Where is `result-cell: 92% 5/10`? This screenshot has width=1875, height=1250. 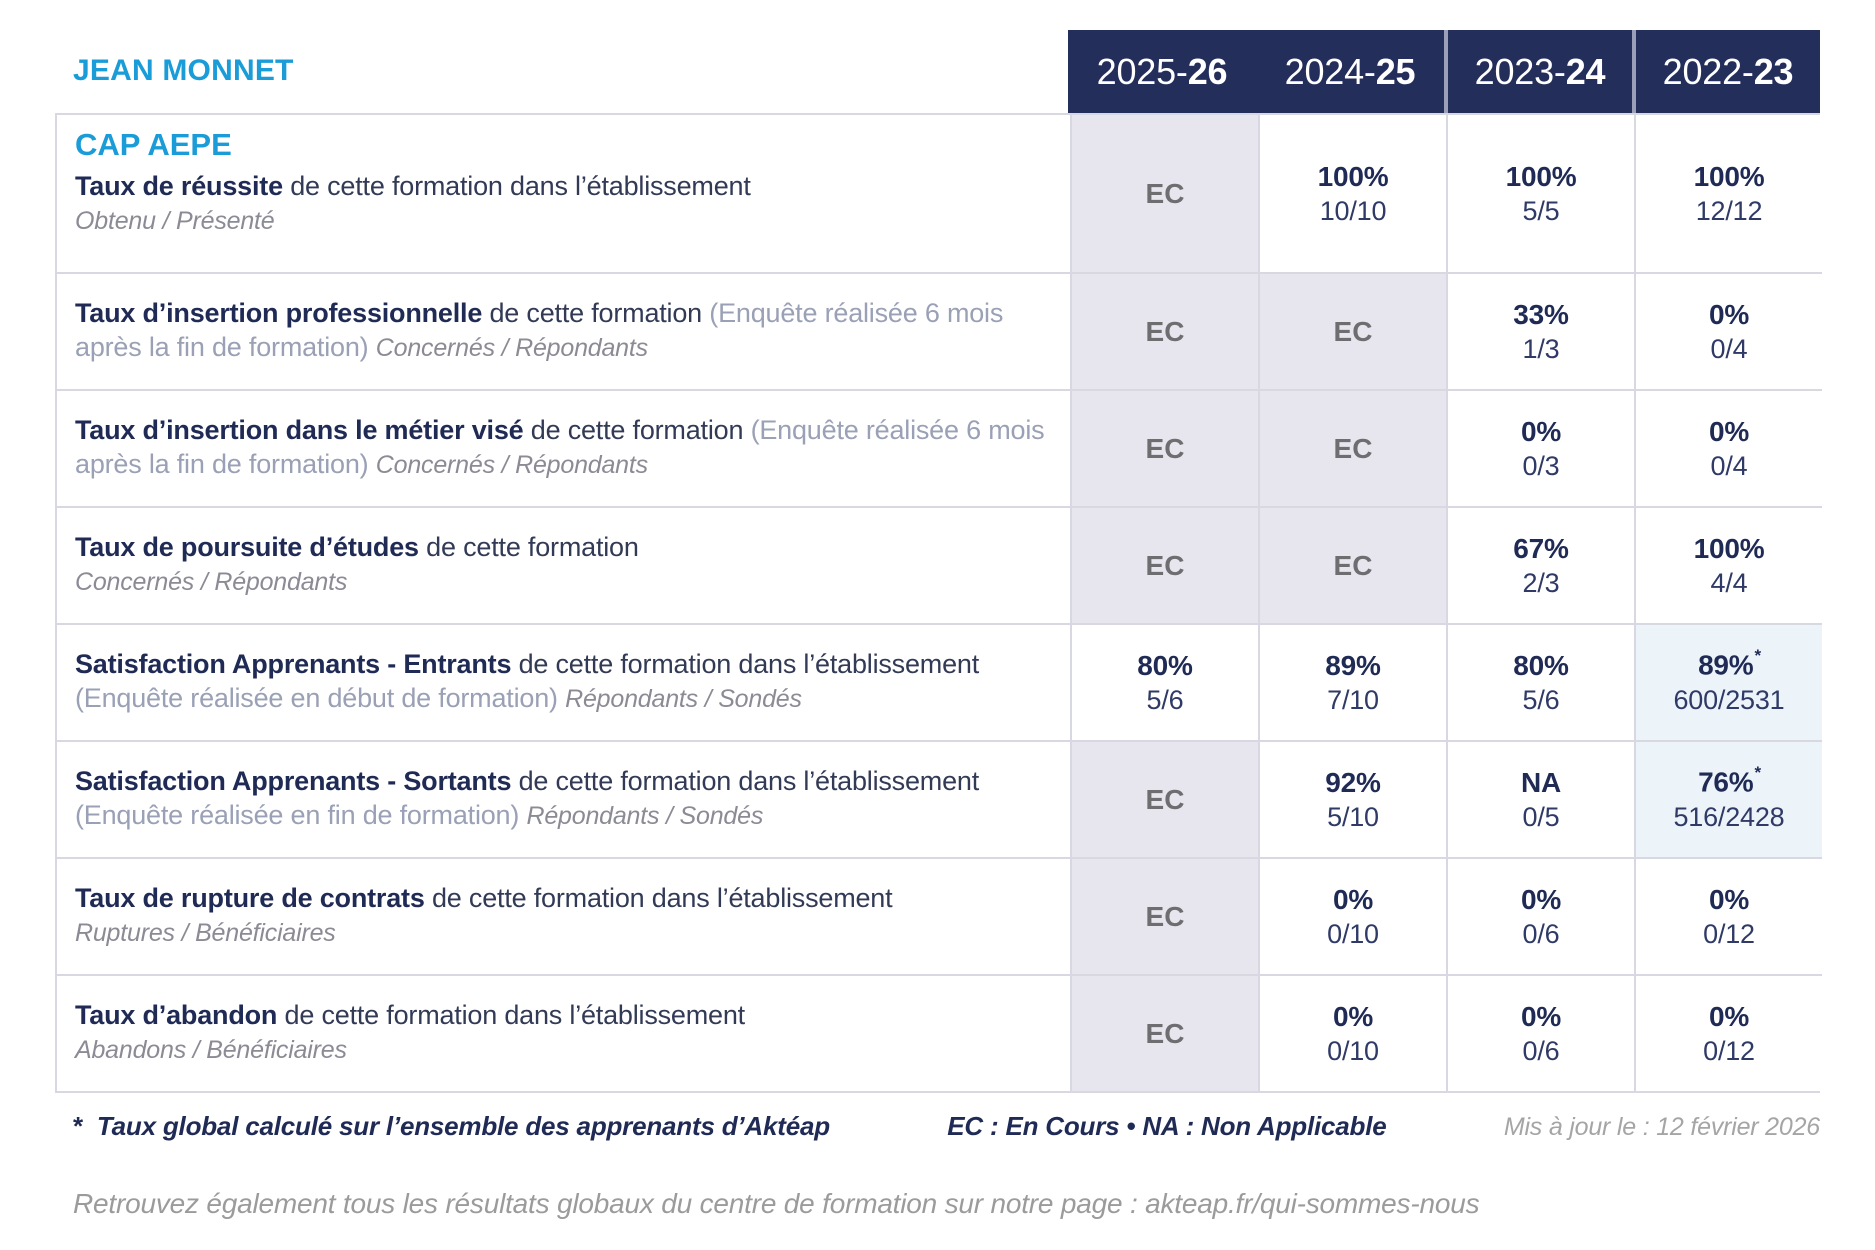
result-cell: 92% 5/10 is located at coordinates (1352, 798).